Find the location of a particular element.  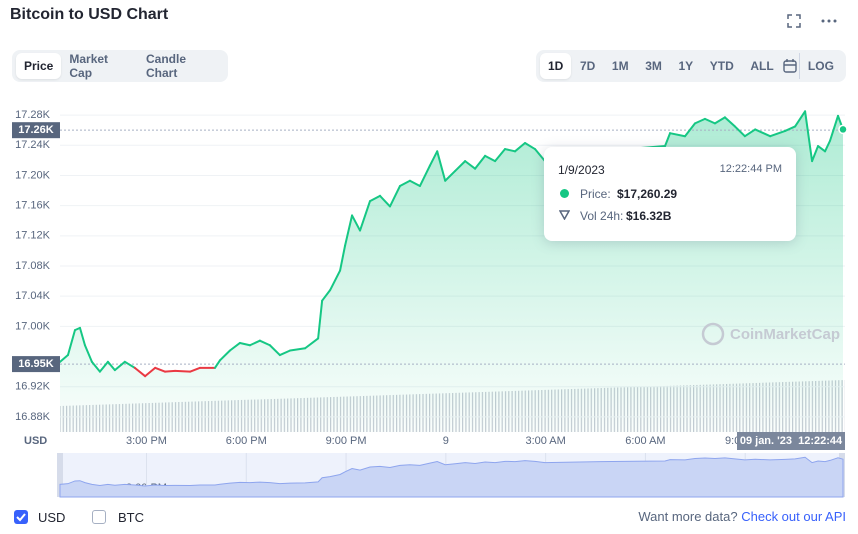

y-axis-label: USD is located at coordinates (35, 441).